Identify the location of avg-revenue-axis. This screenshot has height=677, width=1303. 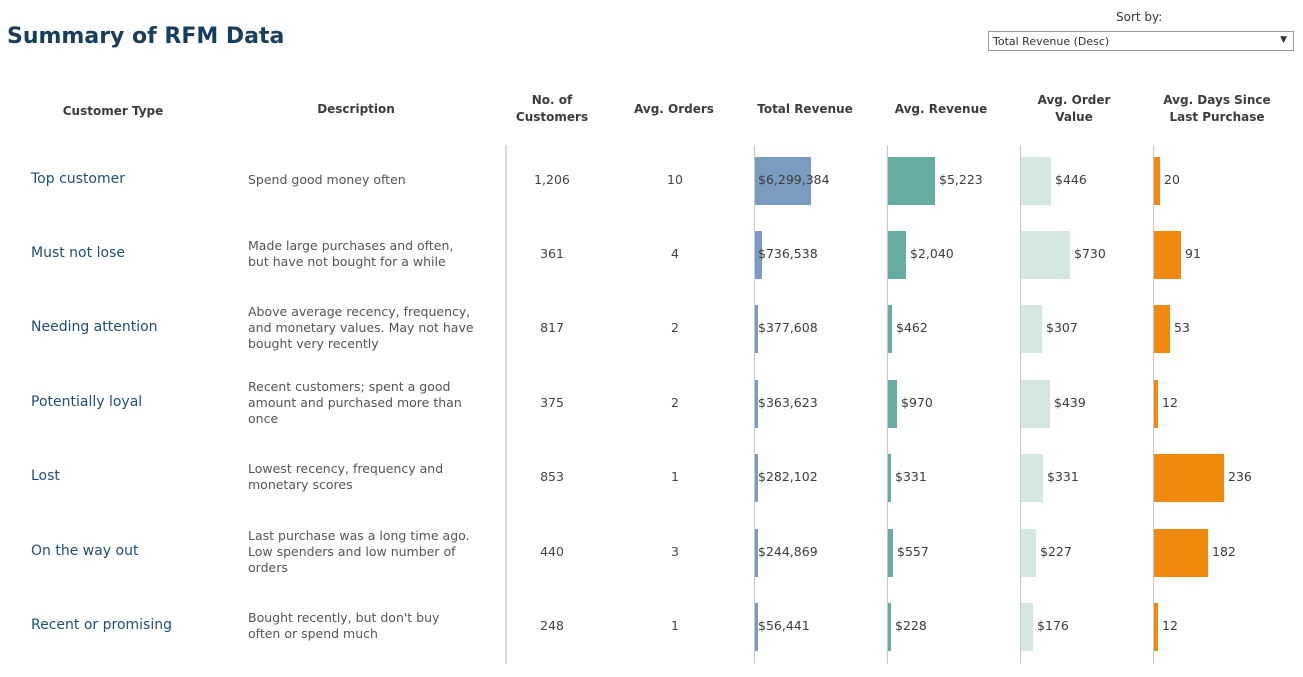
(887, 404).